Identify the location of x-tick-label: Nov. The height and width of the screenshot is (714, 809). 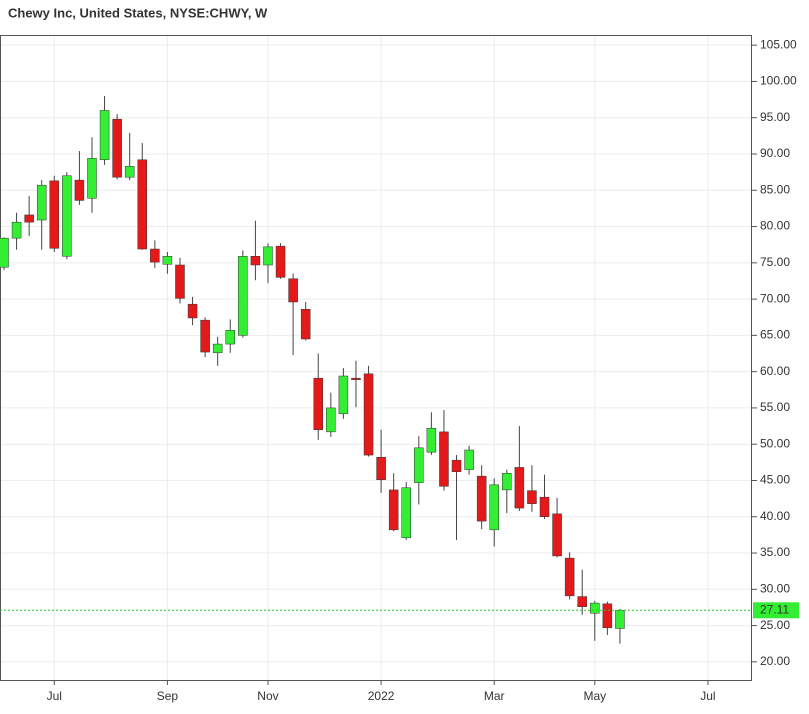
(267, 696).